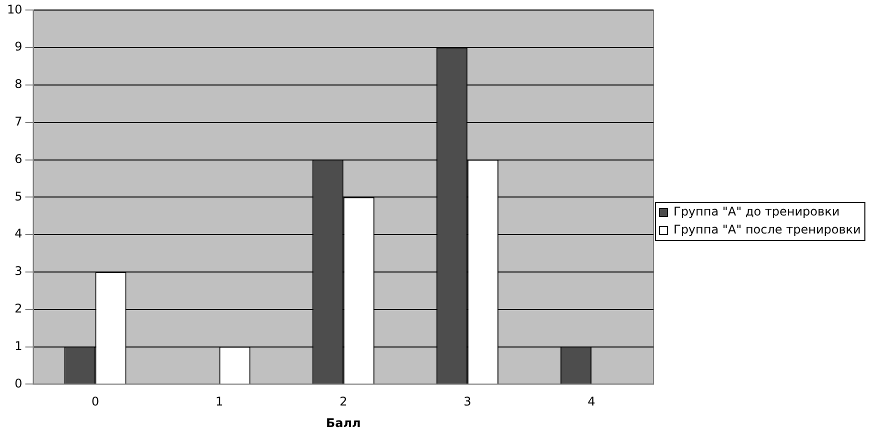 The height and width of the screenshot is (439, 878). I want to click on y-tick-label: 4, so click(18, 233).